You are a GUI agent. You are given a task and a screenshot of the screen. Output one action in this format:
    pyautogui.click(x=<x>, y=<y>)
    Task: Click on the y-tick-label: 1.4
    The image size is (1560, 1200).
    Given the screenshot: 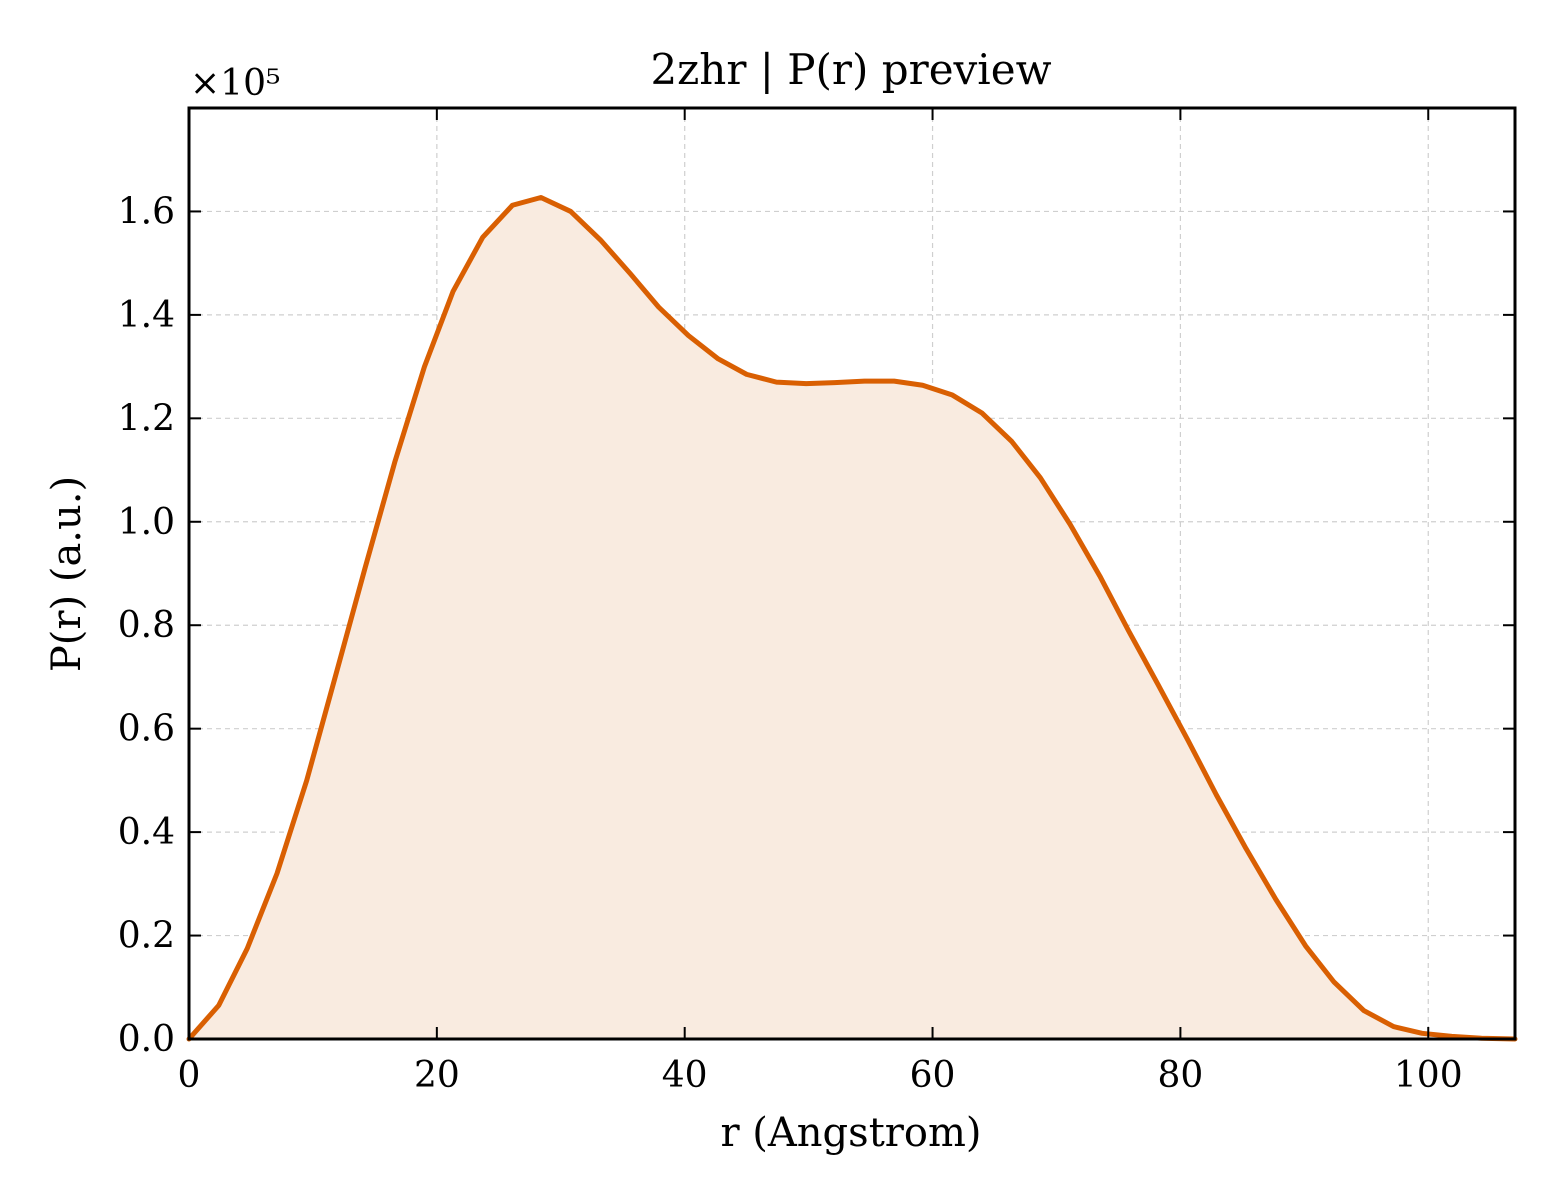 What is the action you would take?
    pyautogui.click(x=146, y=315)
    